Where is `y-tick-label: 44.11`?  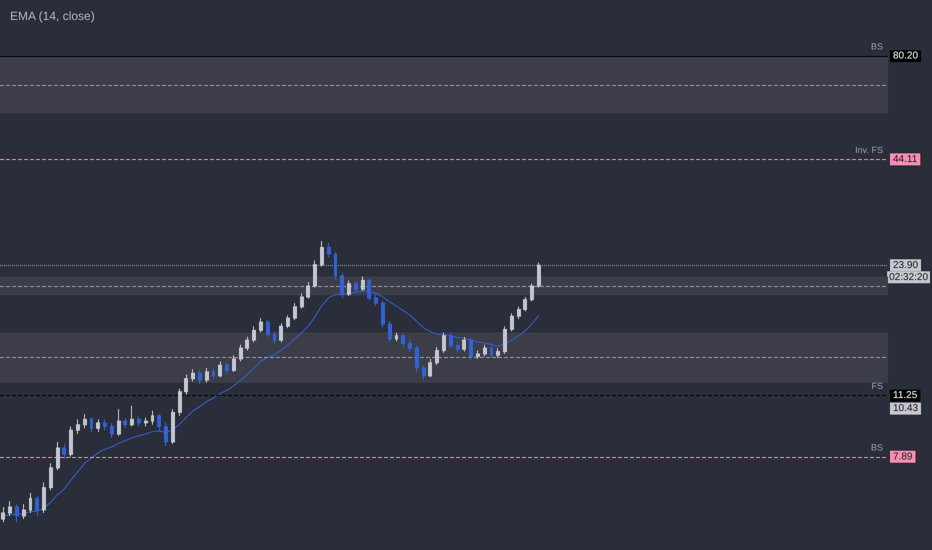 y-tick-label: 44.11 is located at coordinates (905, 159).